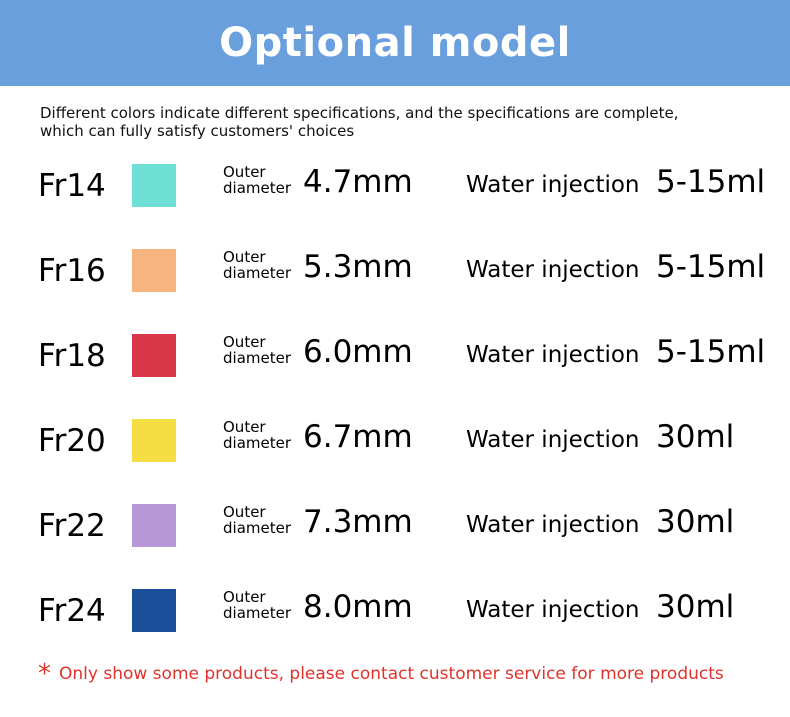  I want to click on model-name: Fr16, so click(72, 271).